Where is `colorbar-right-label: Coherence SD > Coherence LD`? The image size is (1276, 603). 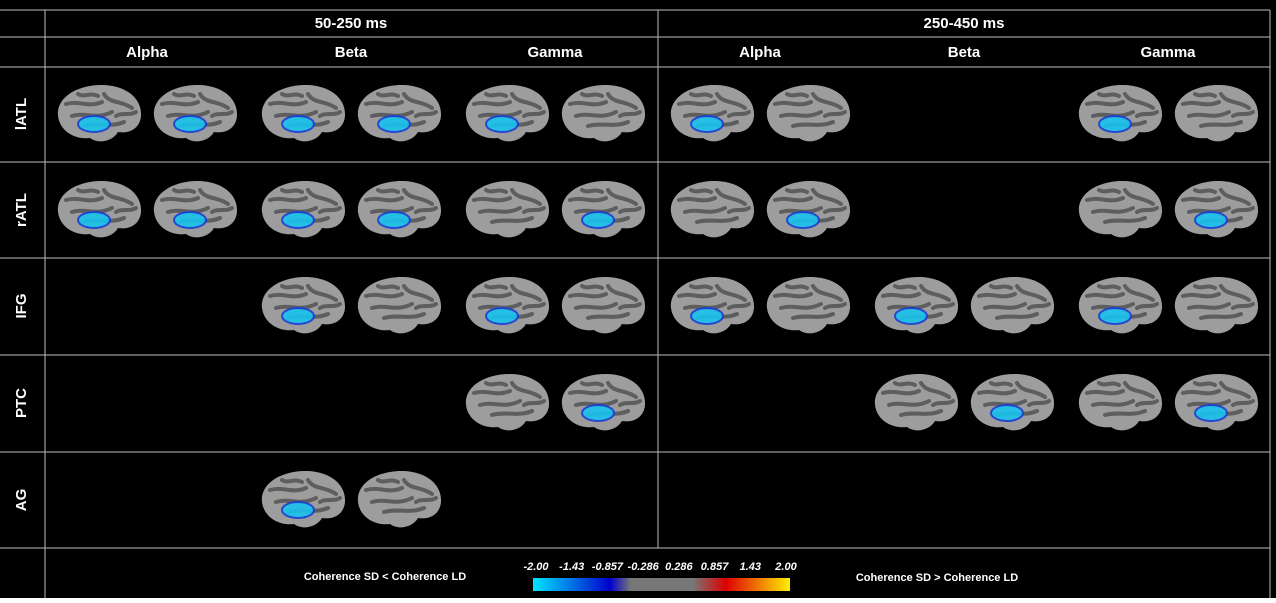
colorbar-right-label: Coherence SD > Coherence LD is located at coordinates (937, 578).